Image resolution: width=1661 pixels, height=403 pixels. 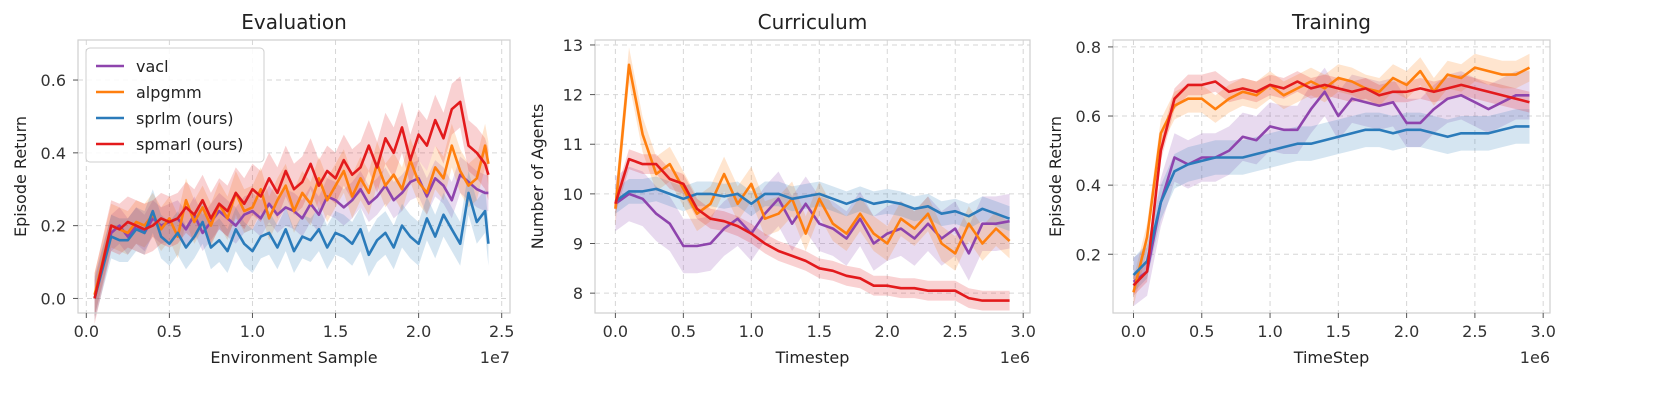 What do you see at coordinates (573, 194) in the screenshot?
I see `panel-curriculum-ytick-label-2: 10` at bounding box center [573, 194].